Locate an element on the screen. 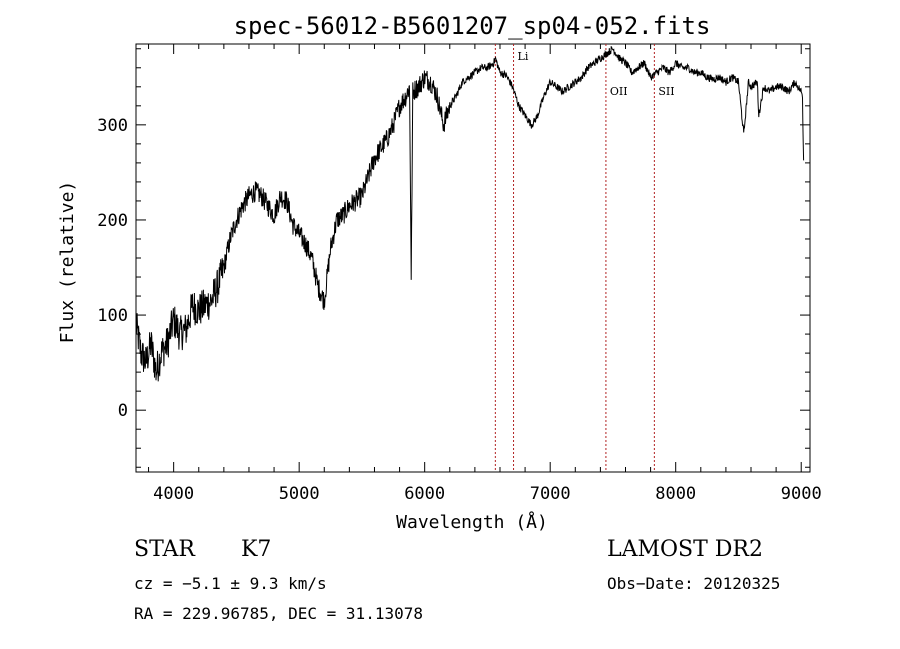 This screenshot has height=649, width=900. redshift-cz: cz = −5.1 ± 9.3 km/s is located at coordinates (230, 583).